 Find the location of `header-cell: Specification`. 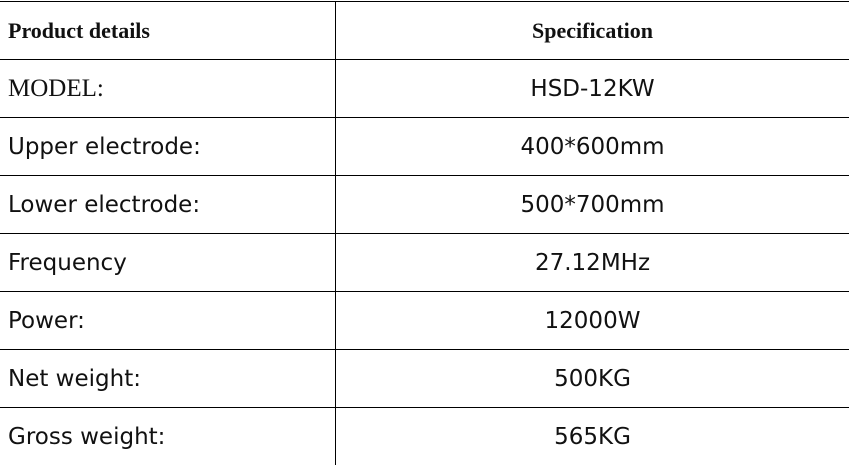

header-cell: Specification is located at coordinates (592, 31).